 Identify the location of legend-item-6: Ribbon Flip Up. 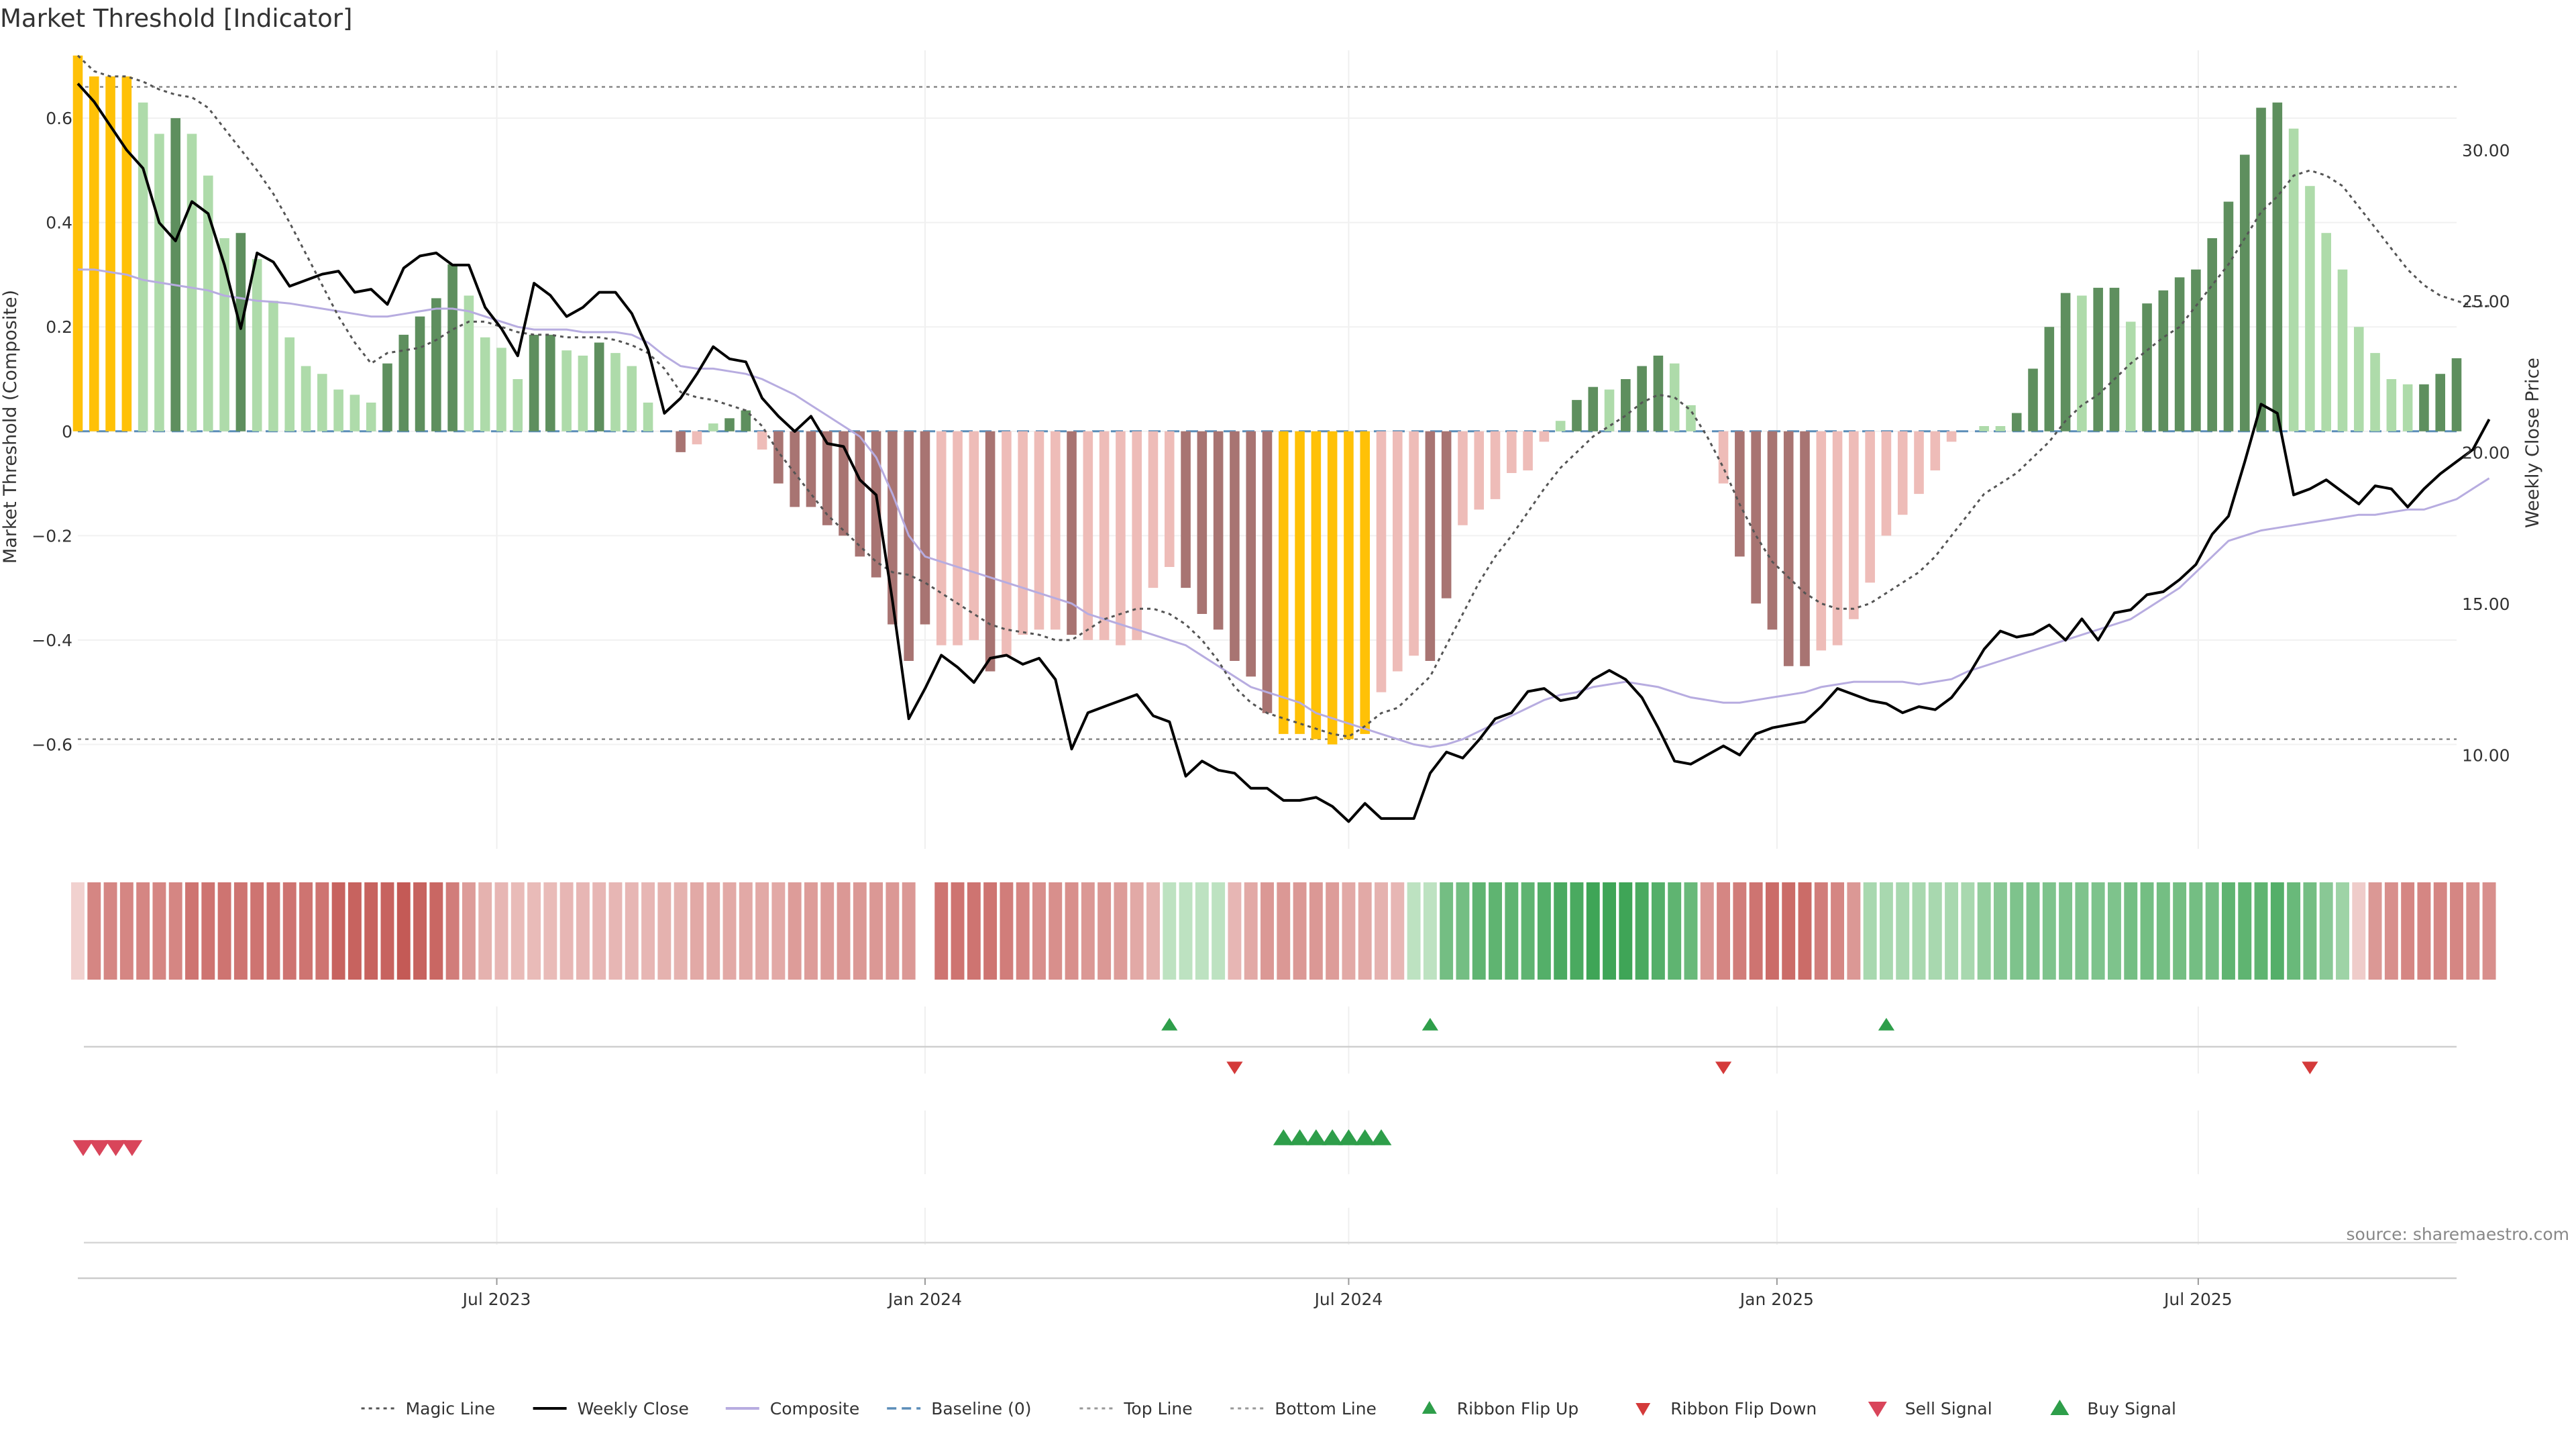
(1499, 1409).